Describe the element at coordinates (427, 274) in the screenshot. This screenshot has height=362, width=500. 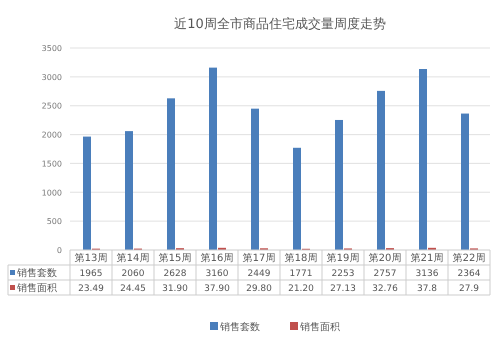
I see `data-label: 3136` at that location.